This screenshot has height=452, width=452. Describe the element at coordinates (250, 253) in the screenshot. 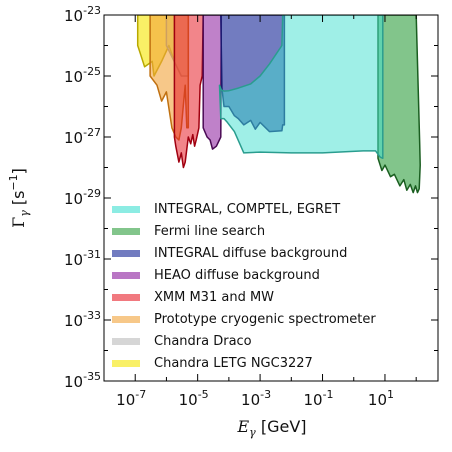

I see `legend-label: INTEGRAL diffuse background` at that location.